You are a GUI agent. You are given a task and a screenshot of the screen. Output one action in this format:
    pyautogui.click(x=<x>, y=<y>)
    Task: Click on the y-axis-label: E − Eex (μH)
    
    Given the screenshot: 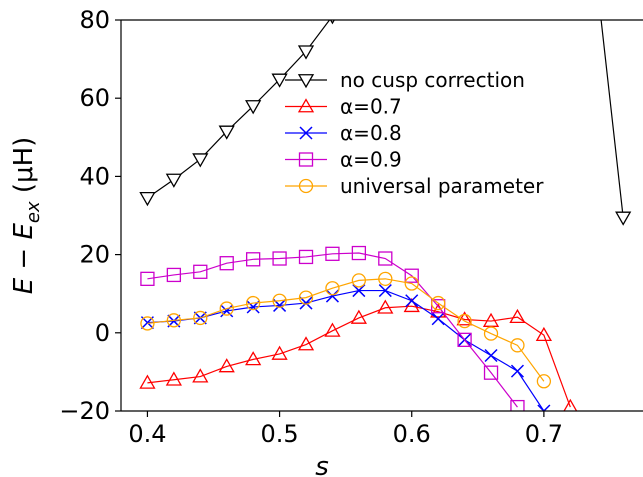 What is the action you would take?
    pyautogui.click(x=26, y=216)
    